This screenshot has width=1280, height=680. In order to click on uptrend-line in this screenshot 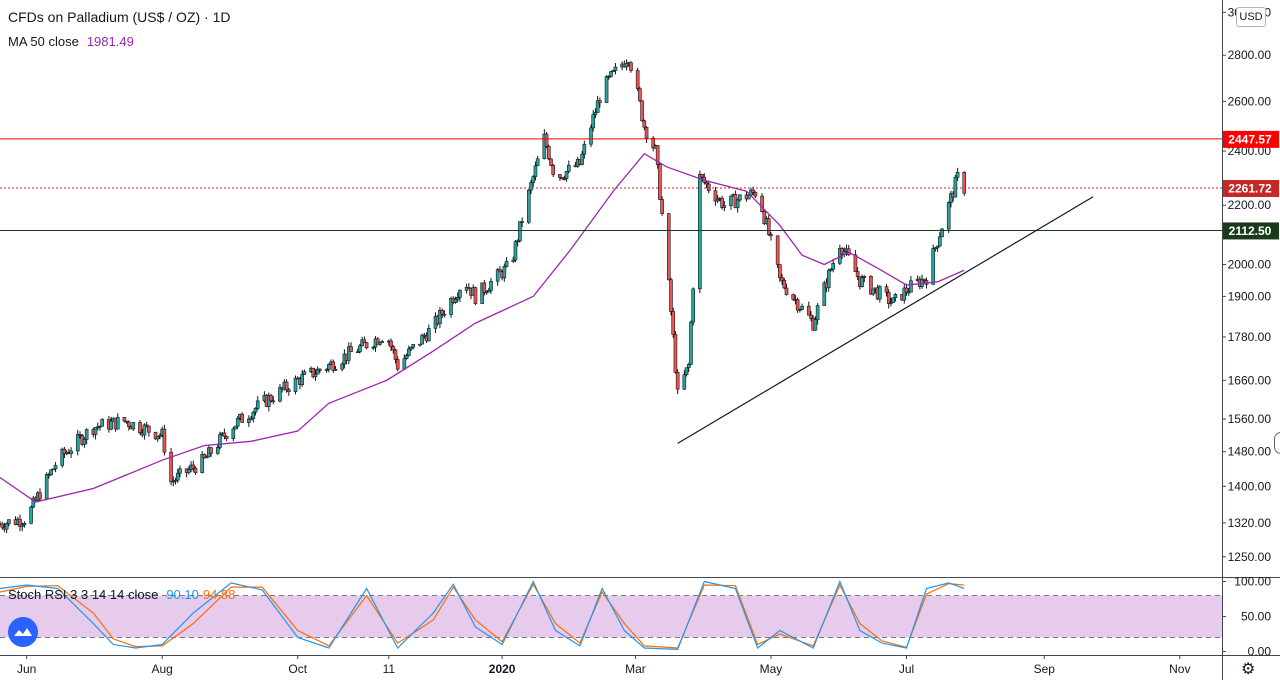, I will do `click(885, 320)`.